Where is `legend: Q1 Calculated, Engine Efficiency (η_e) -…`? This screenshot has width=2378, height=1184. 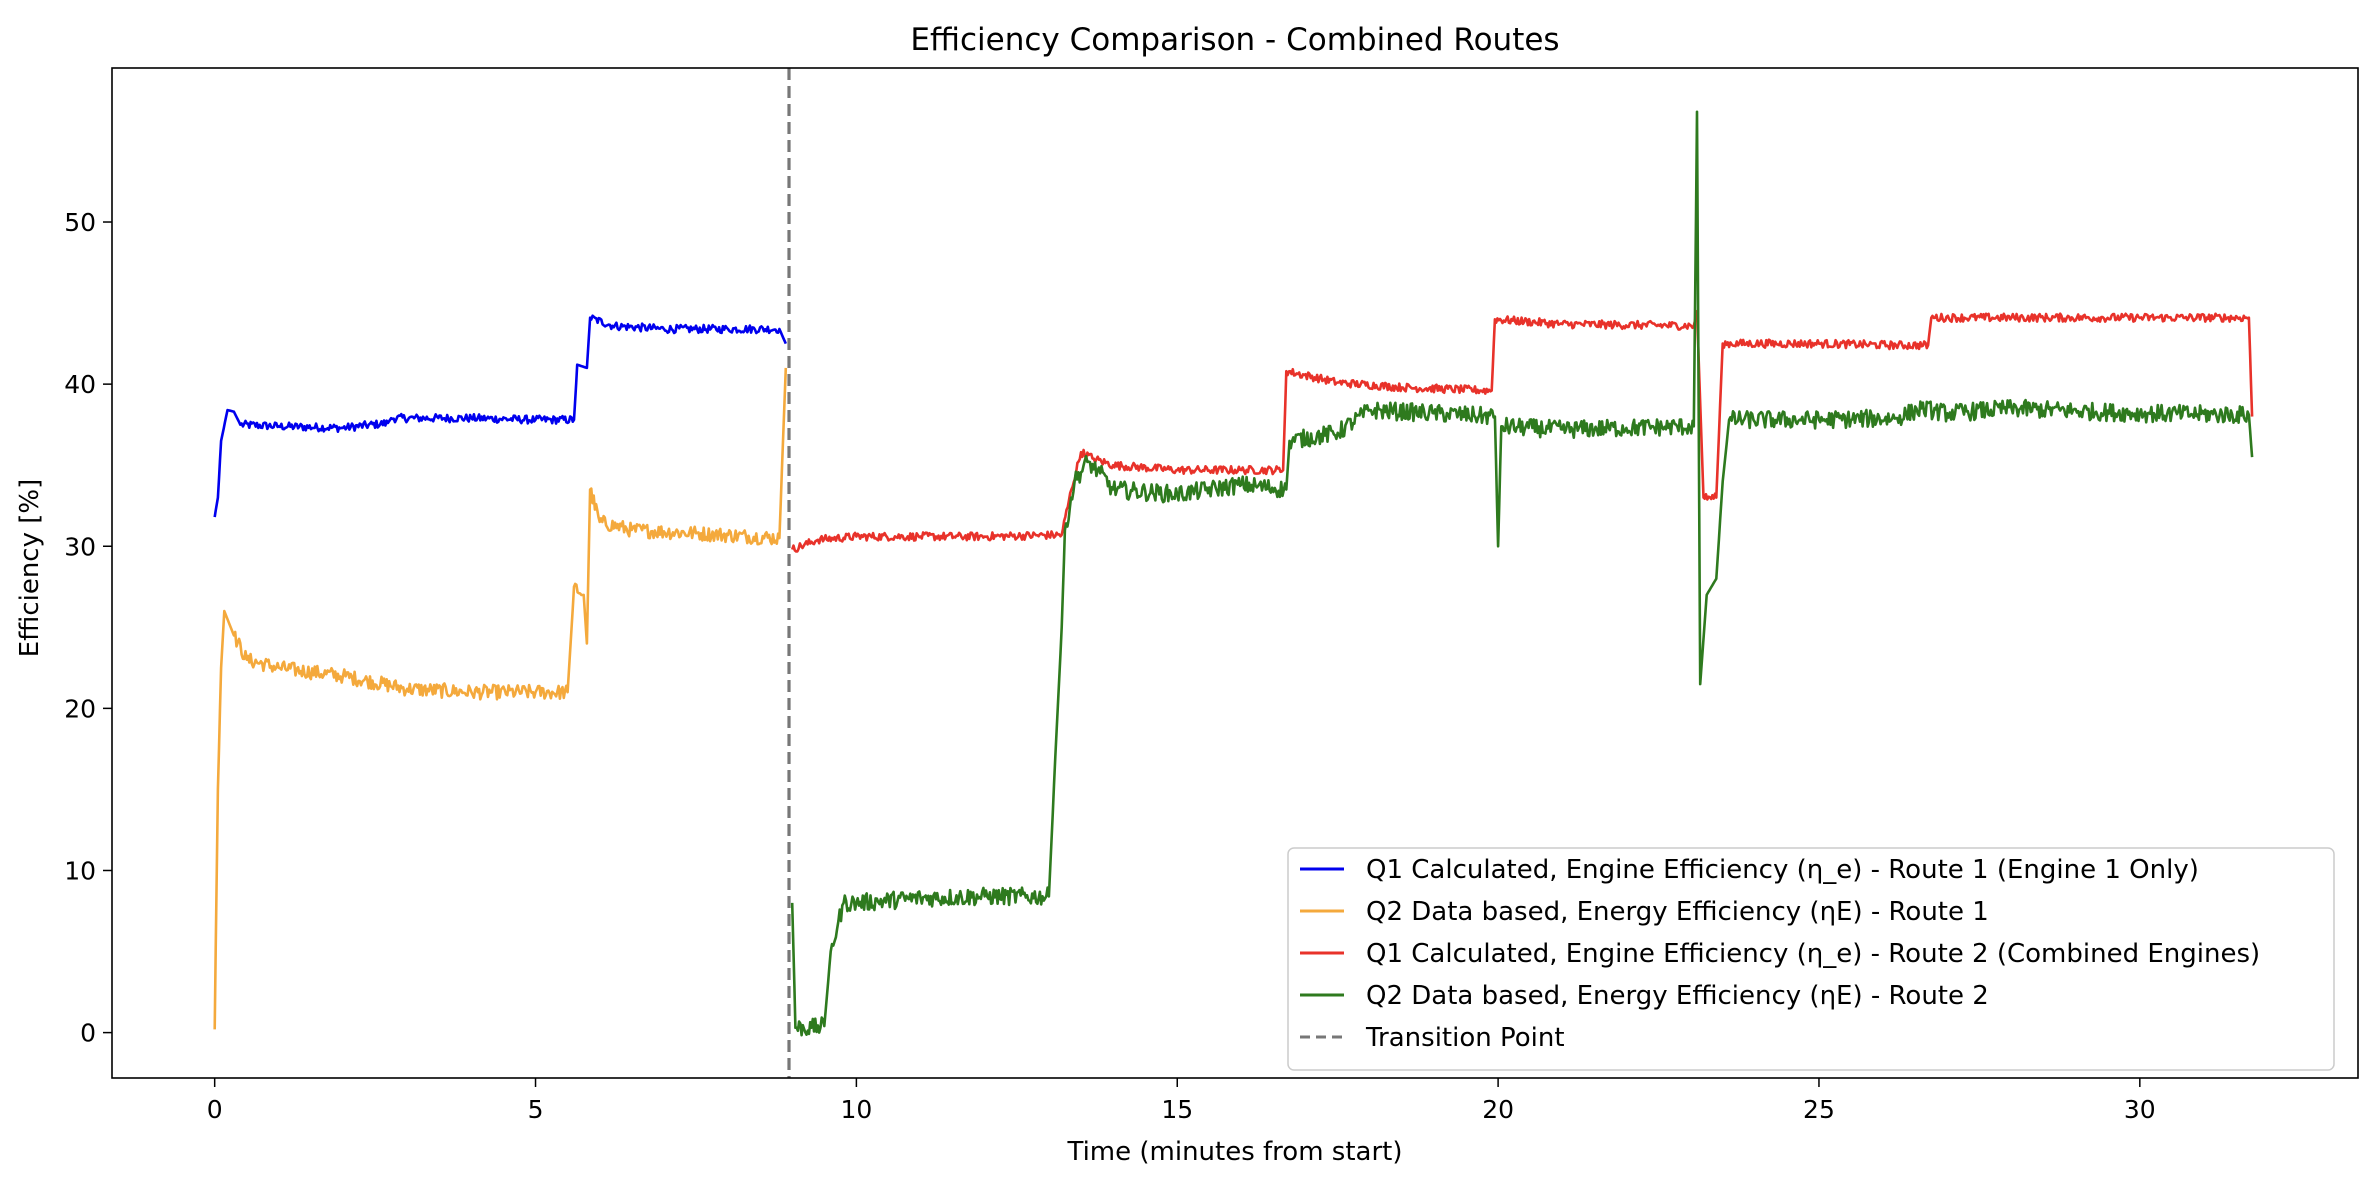 legend: Q1 Calculated, Engine Efficiency (η_e) -… is located at coordinates (1811, 959).